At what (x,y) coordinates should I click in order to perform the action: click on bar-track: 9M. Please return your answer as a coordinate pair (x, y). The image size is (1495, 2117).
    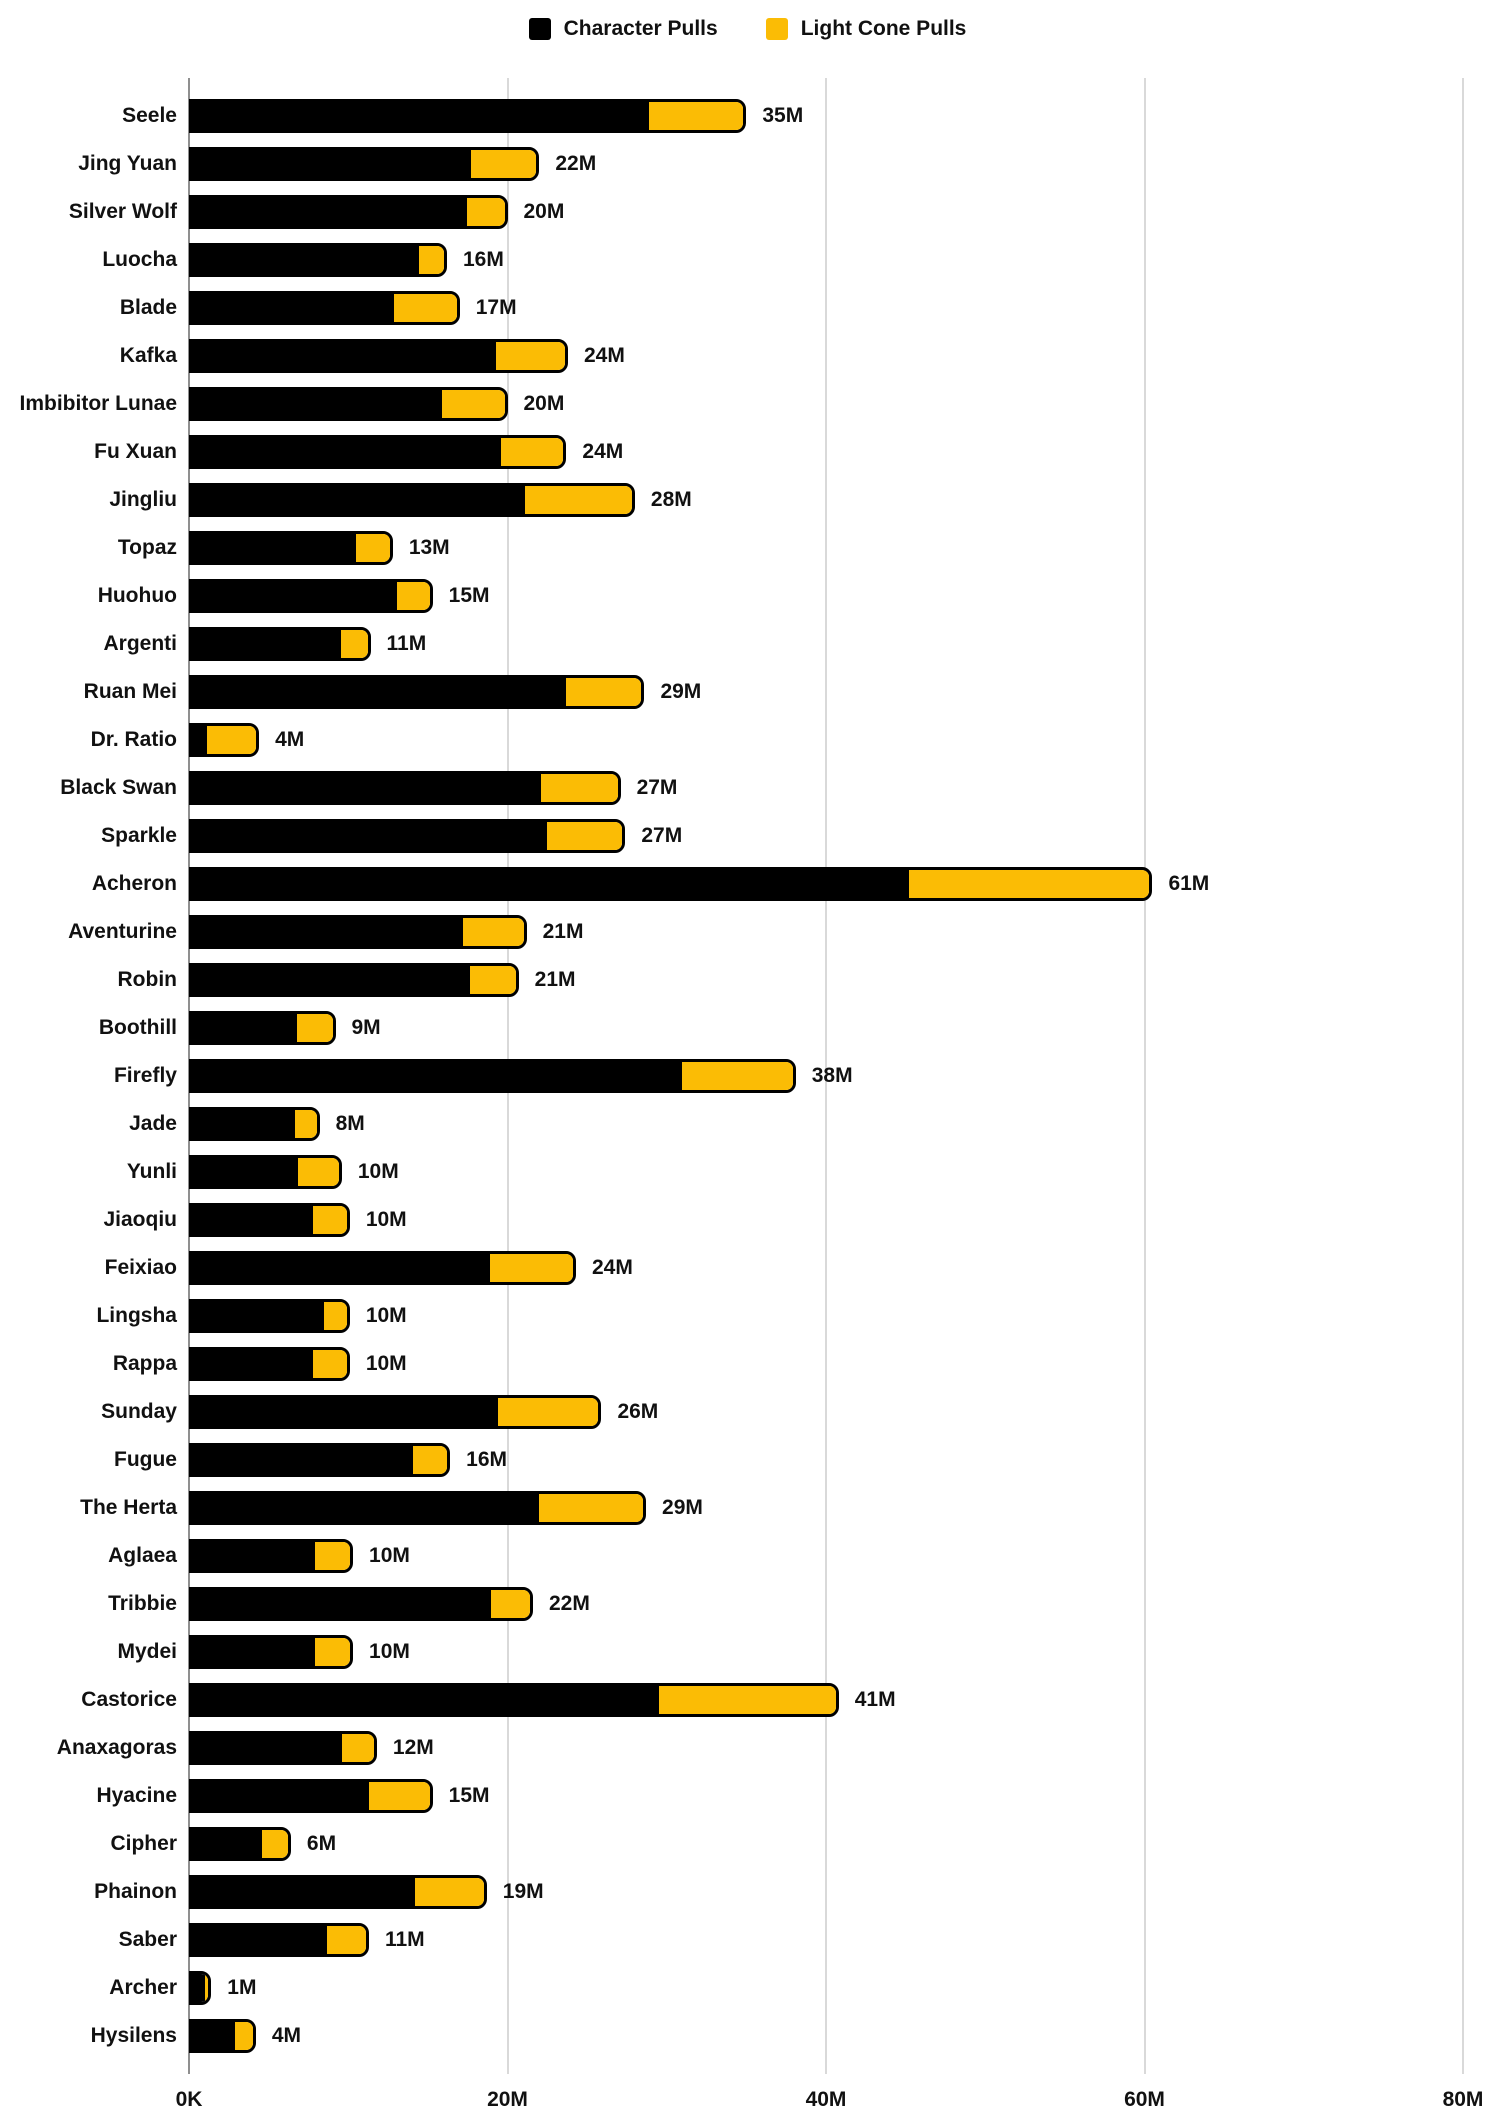
    Looking at the image, I should click on (842, 1028).